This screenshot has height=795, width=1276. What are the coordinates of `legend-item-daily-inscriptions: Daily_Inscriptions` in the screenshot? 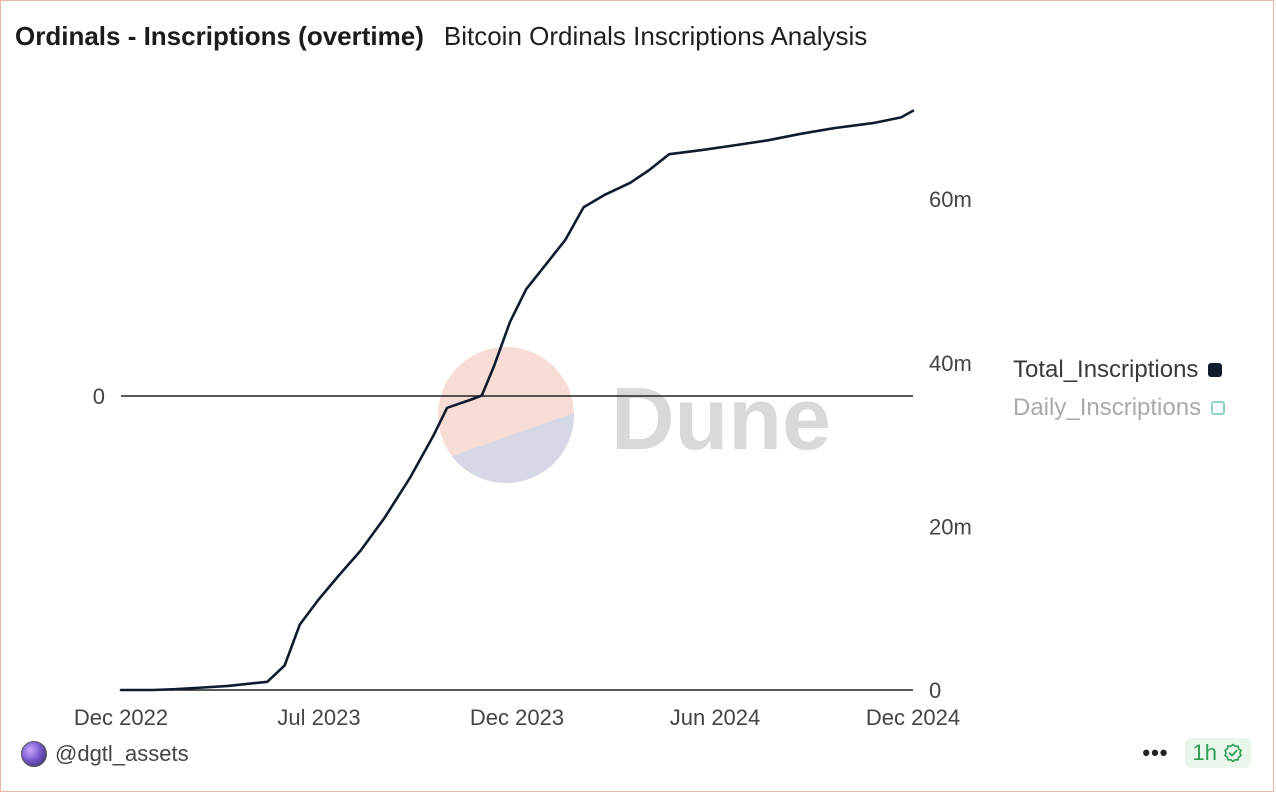 It's located at (1119, 408).